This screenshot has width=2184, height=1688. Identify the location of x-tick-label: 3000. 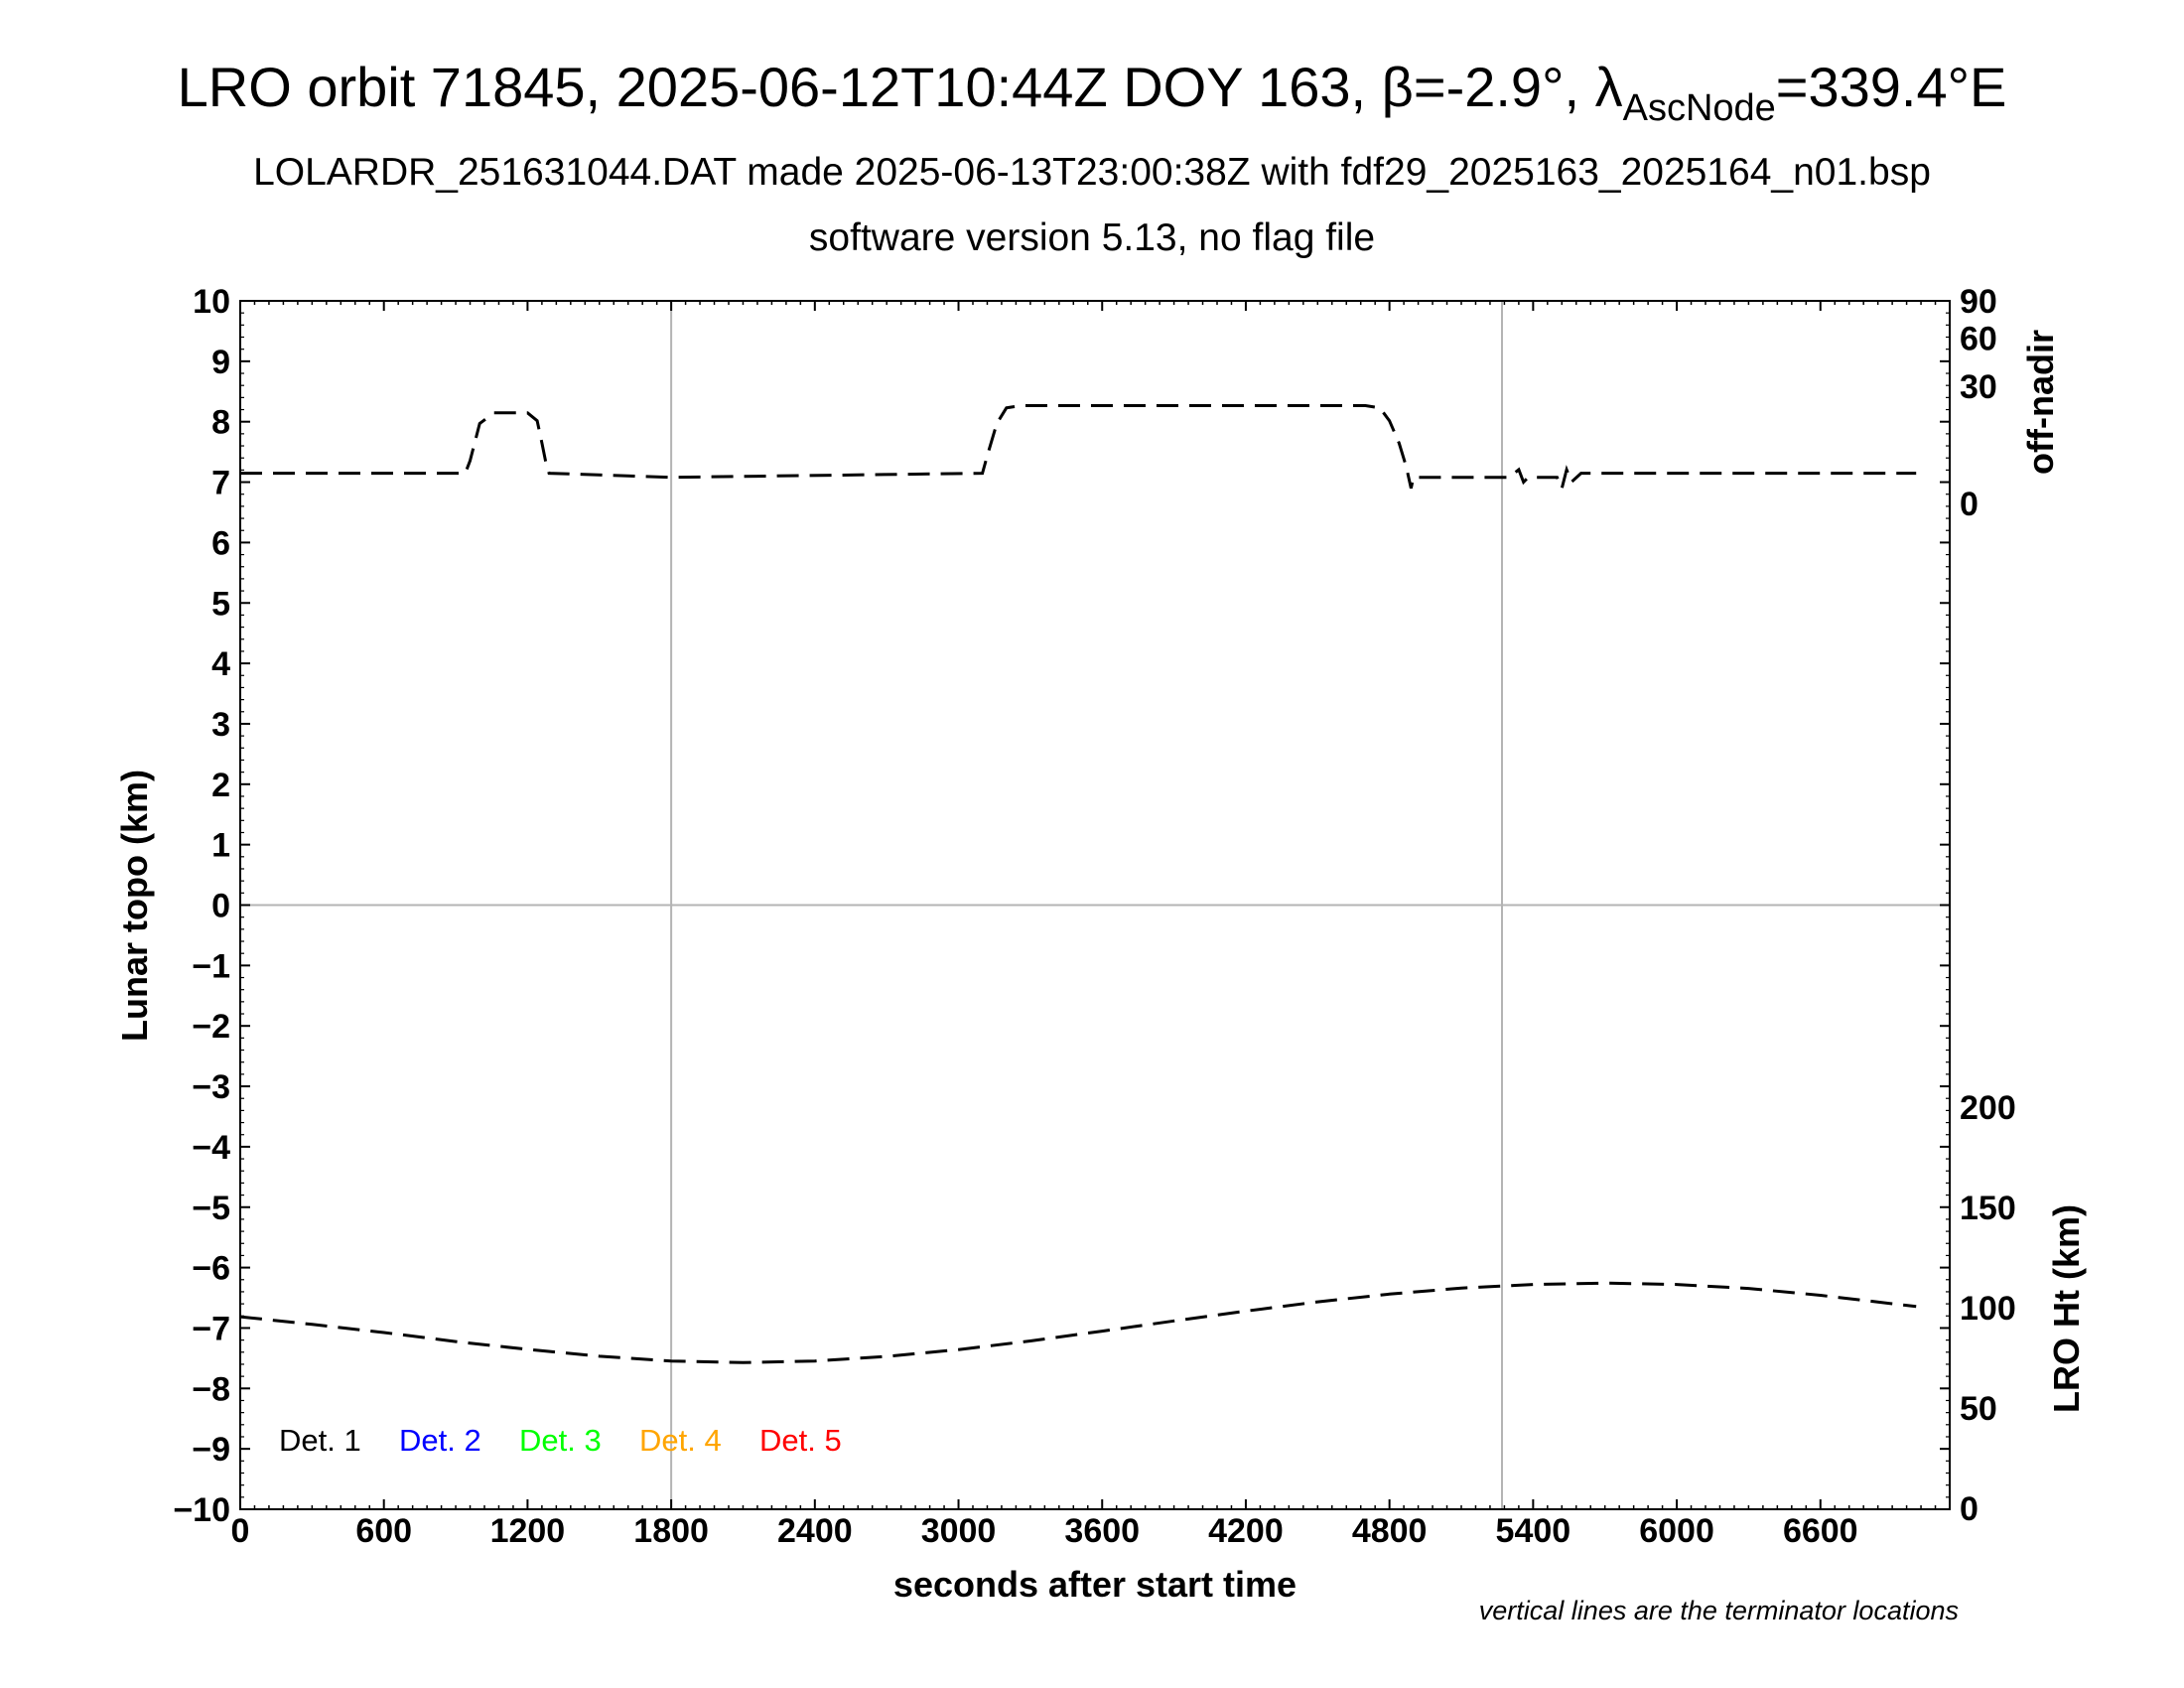
(959, 1531).